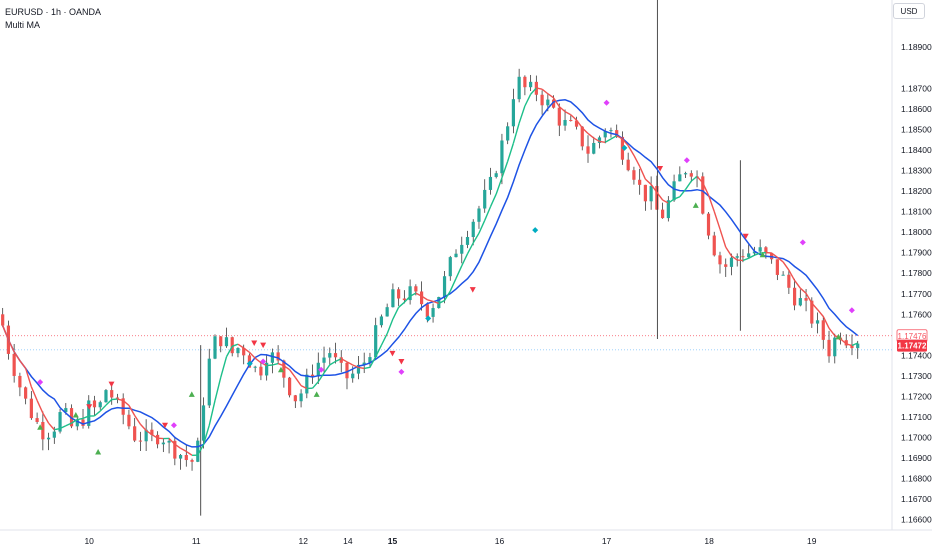  Describe the element at coordinates (23, 25) in the screenshot. I see `indicator-label: Multi MA` at that location.